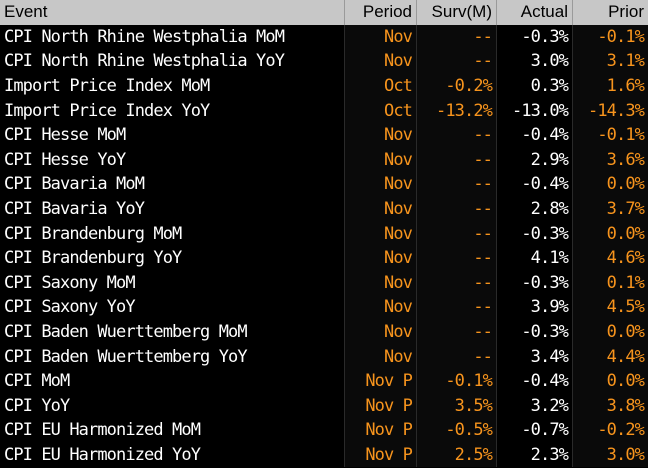  Describe the element at coordinates (380, 61) in the screenshot. I see `table-row-2-period-value: Nov` at that location.